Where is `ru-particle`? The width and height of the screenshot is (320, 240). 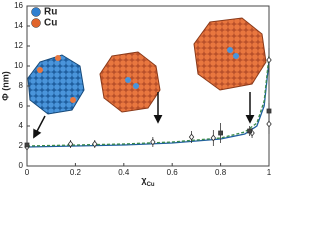 ru-particle is located at coordinates (56, 84).